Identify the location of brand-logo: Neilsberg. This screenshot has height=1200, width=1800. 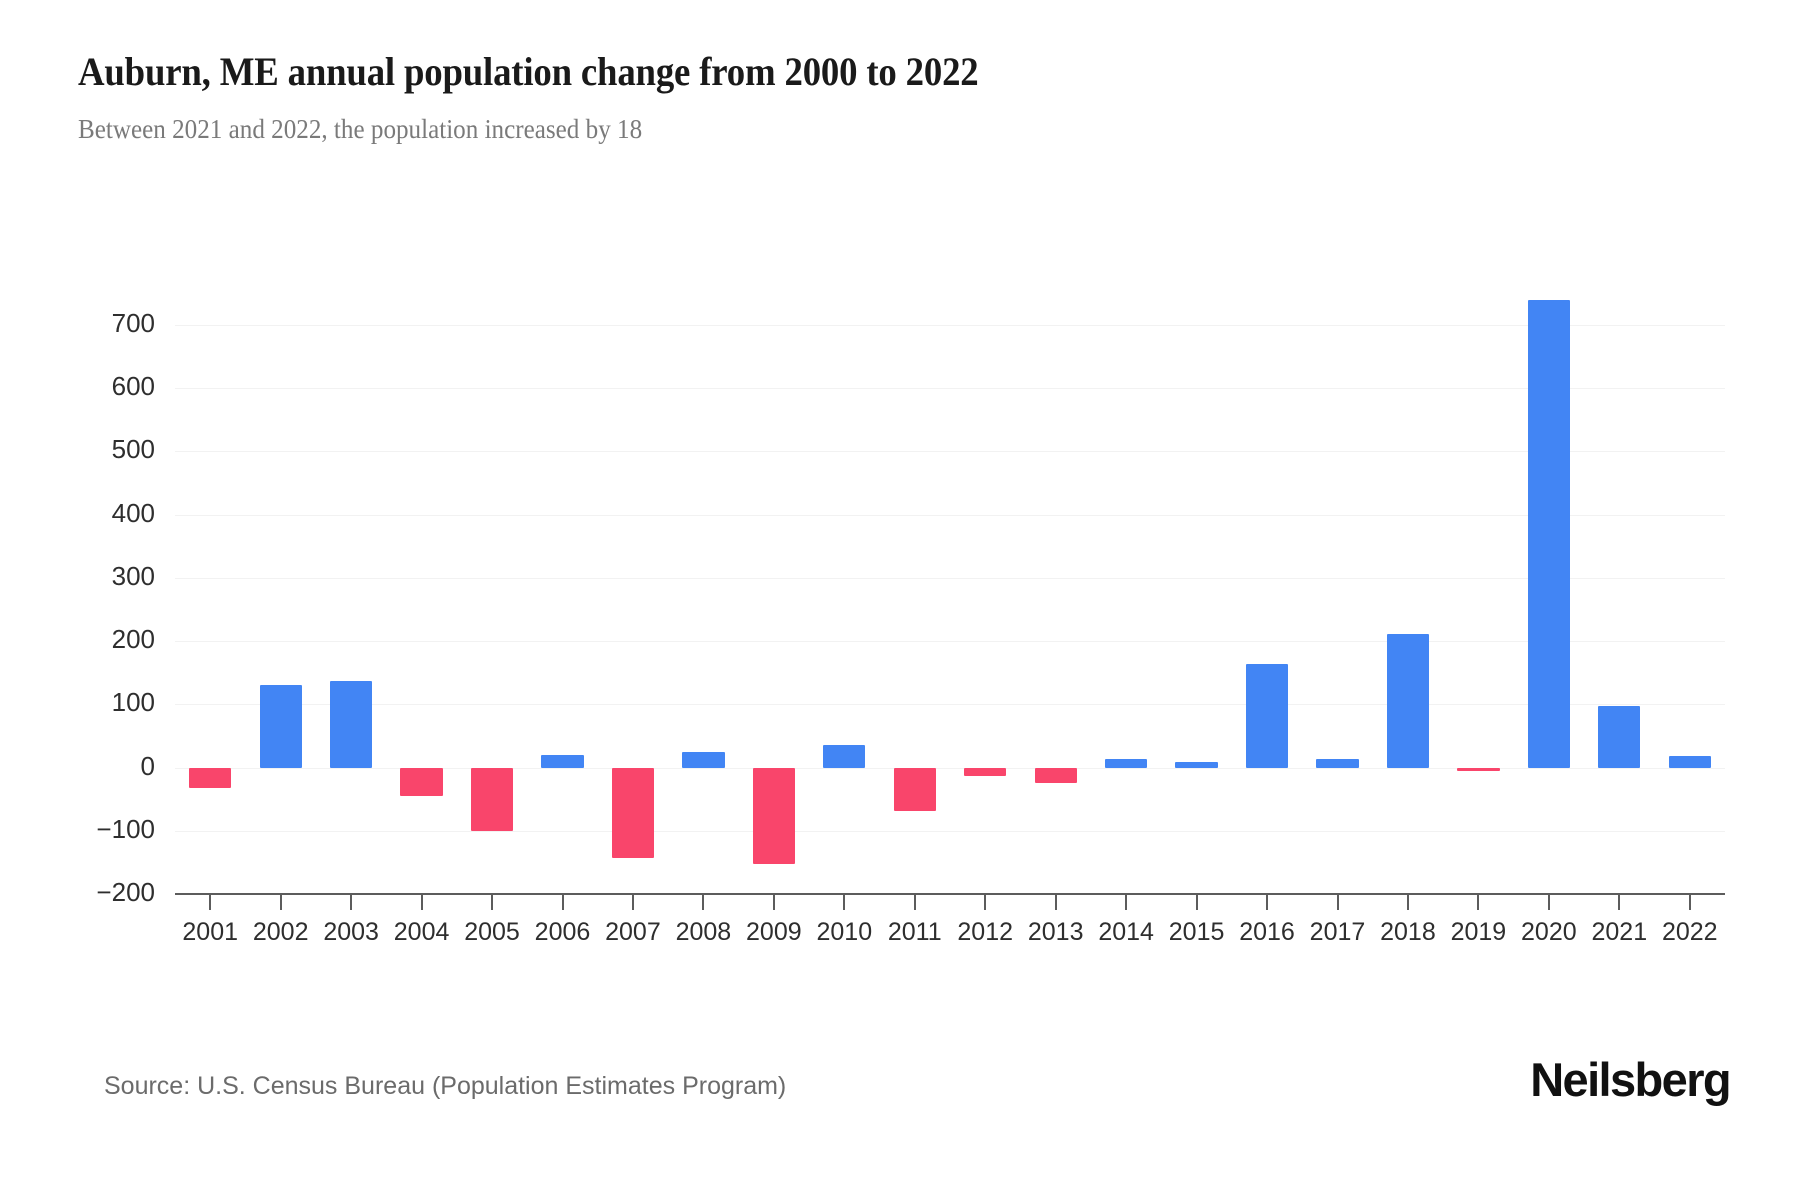
(1630, 1079).